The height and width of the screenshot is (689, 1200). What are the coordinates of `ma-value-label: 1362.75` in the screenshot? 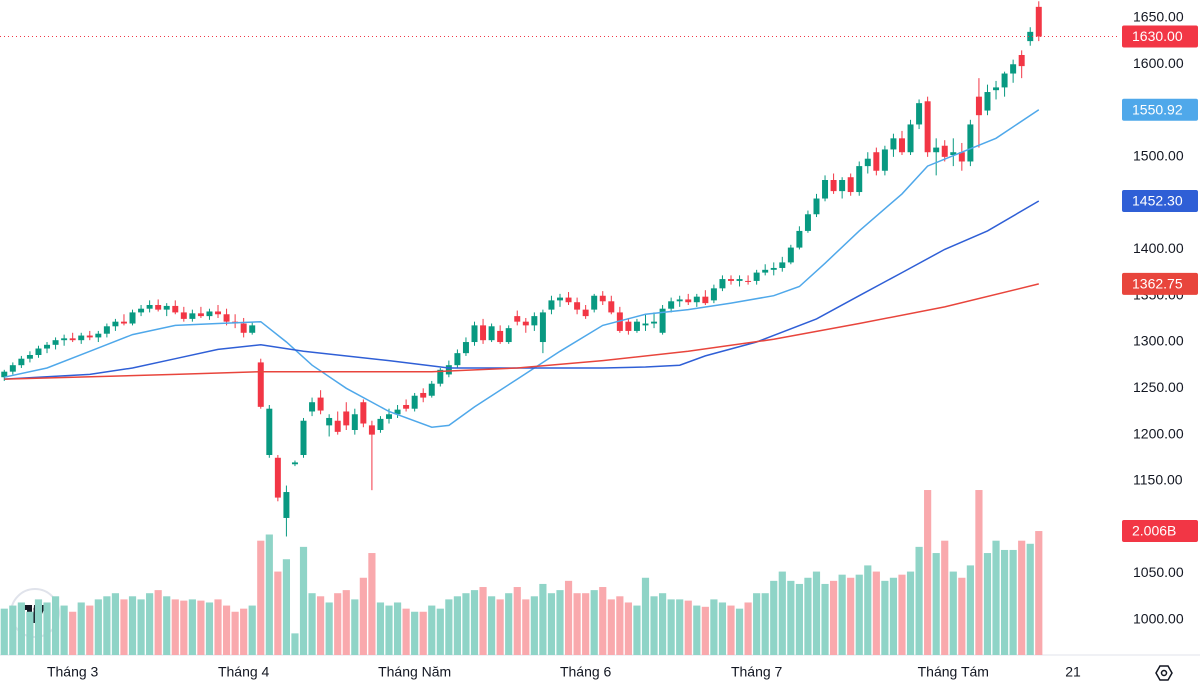 It's located at (1160, 283).